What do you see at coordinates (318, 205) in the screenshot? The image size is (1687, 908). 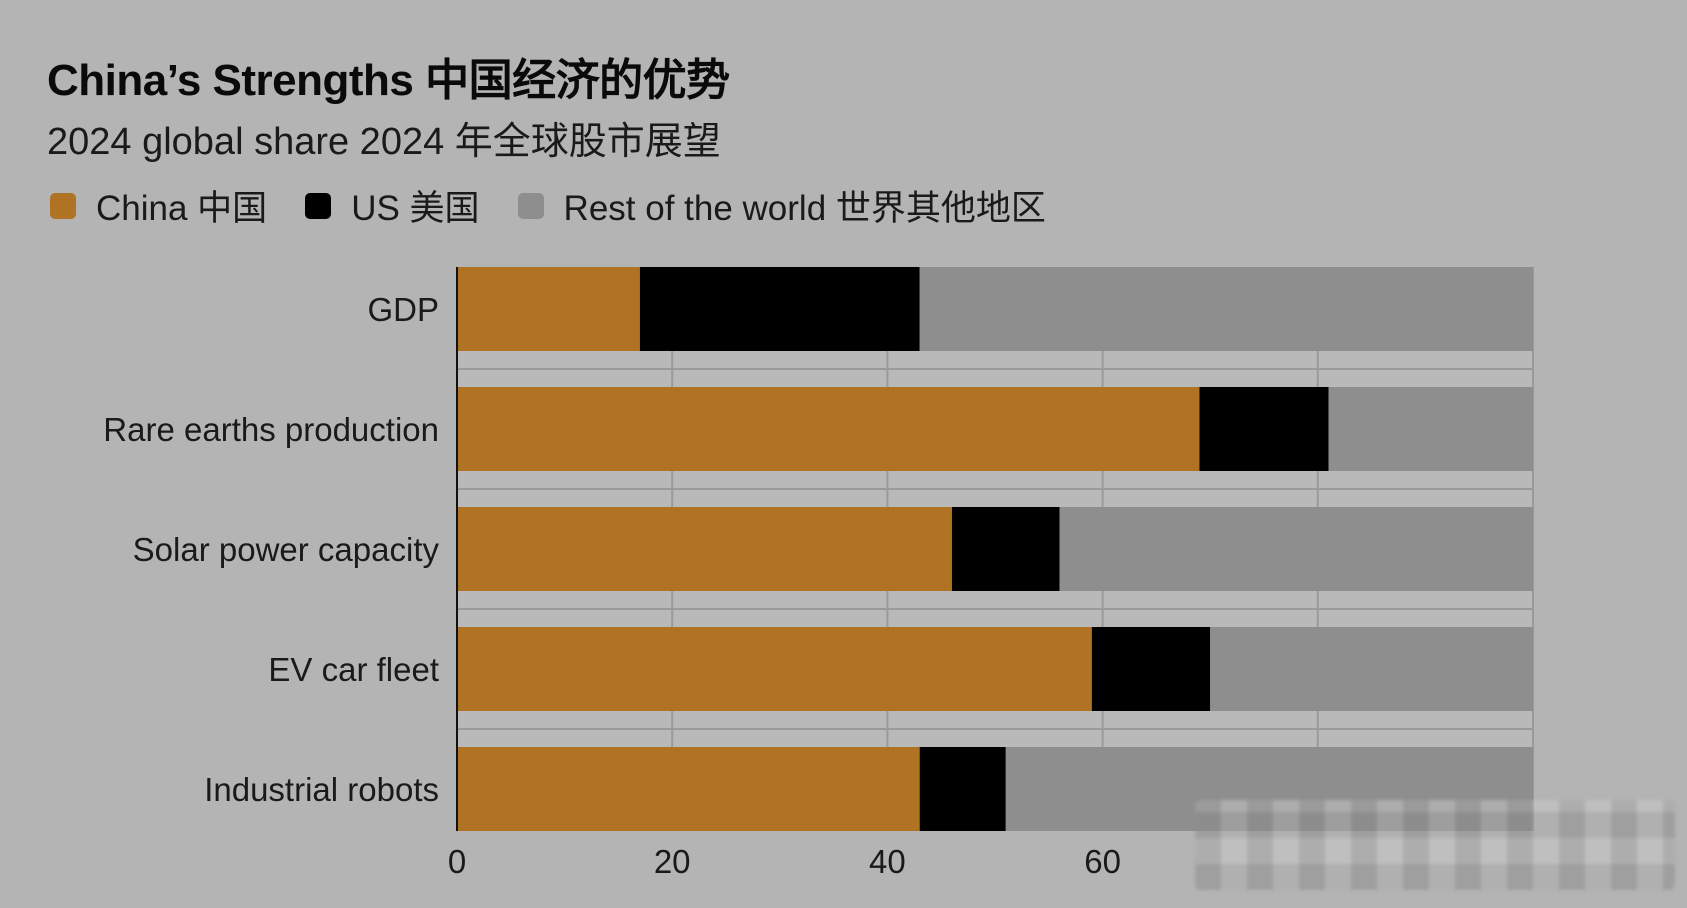 I see `legend-swatch-us` at bounding box center [318, 205].